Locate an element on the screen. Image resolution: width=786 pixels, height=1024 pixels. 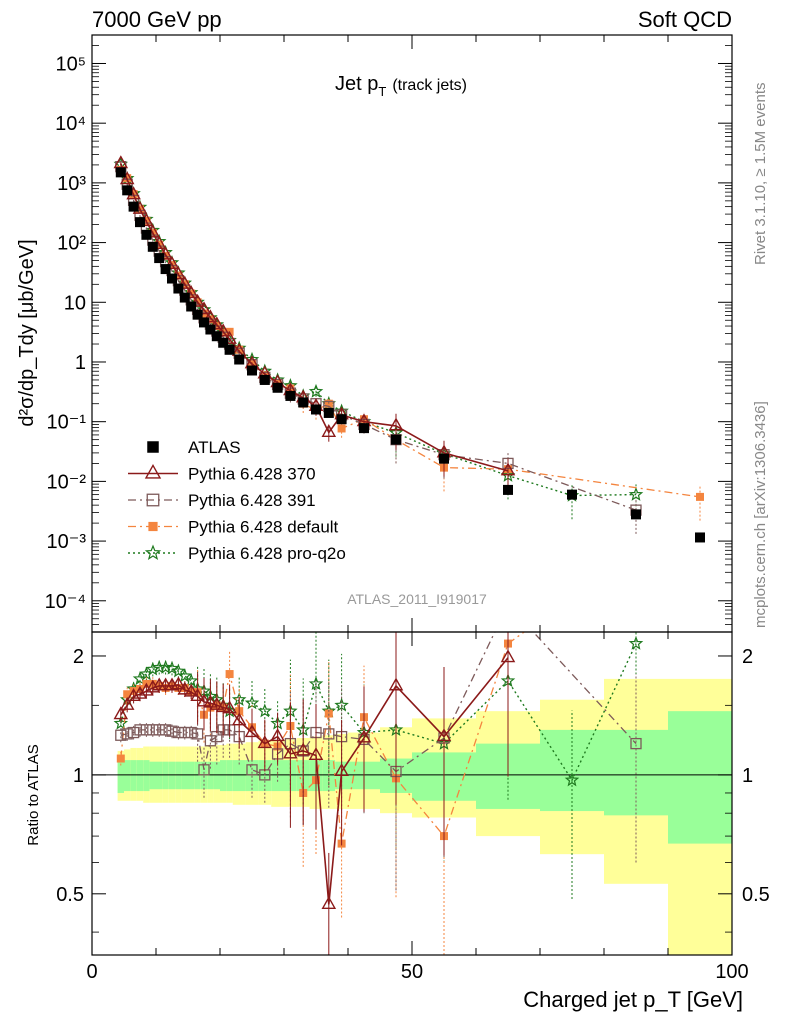
ratio-ytick-label-left: 0.5 is located at coordinates (70, 895).